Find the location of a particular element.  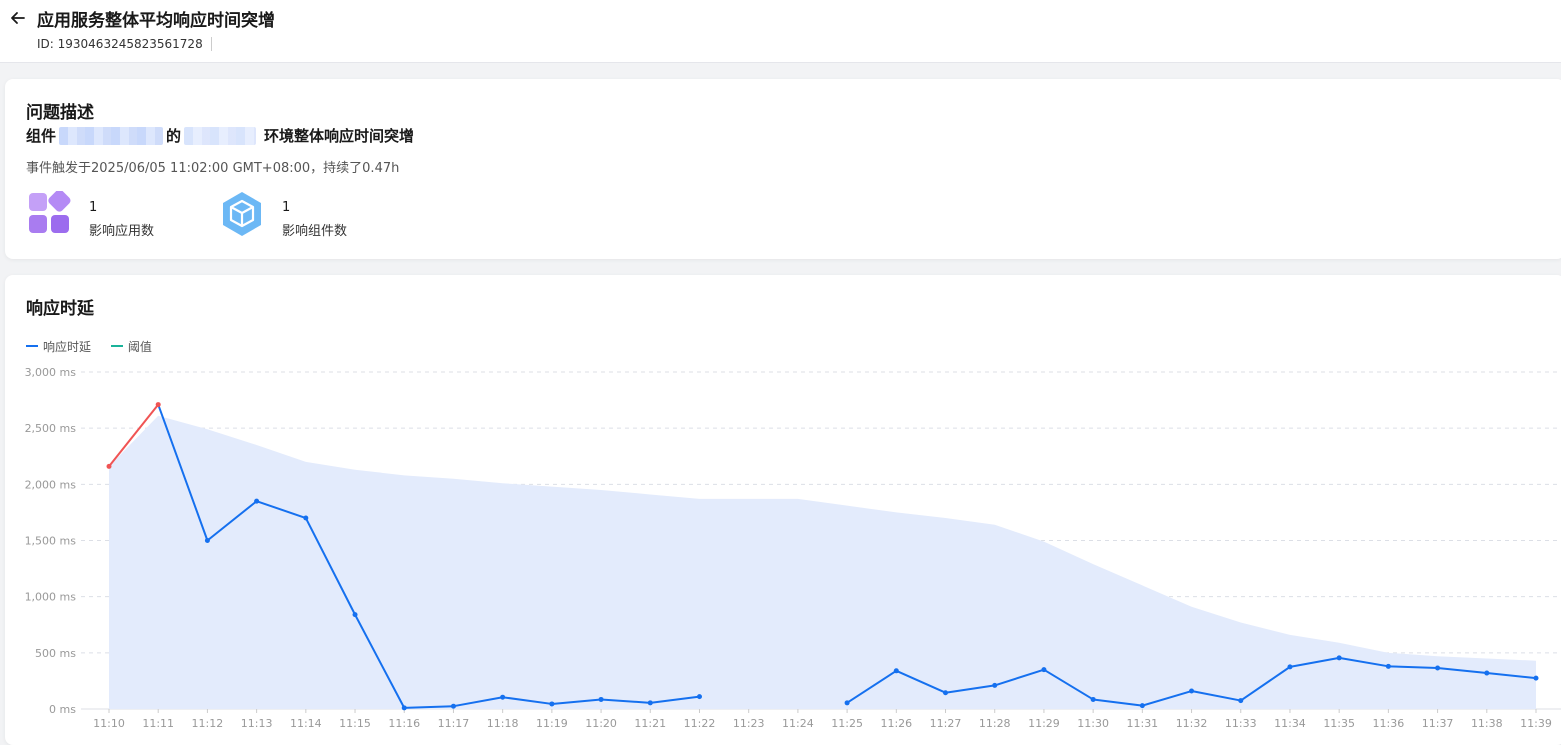

x-tick-label: 11:35 is located at coordinates (1339, 723).